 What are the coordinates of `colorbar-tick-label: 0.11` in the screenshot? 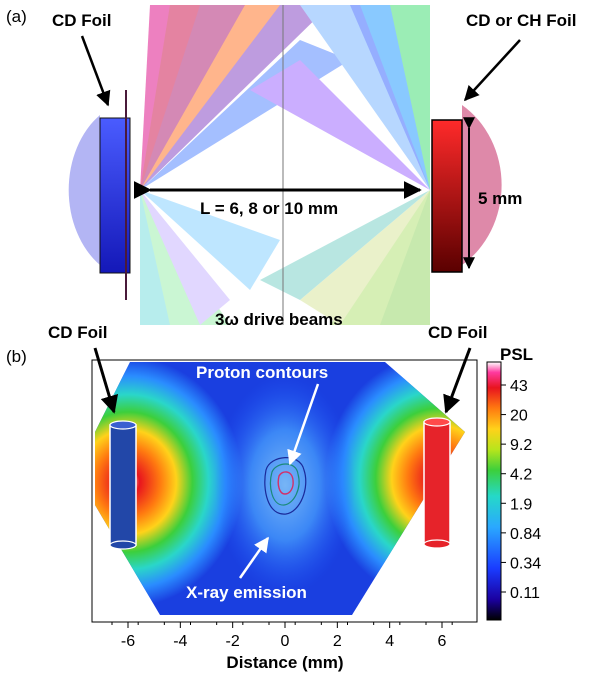 It's located at (525, 593).